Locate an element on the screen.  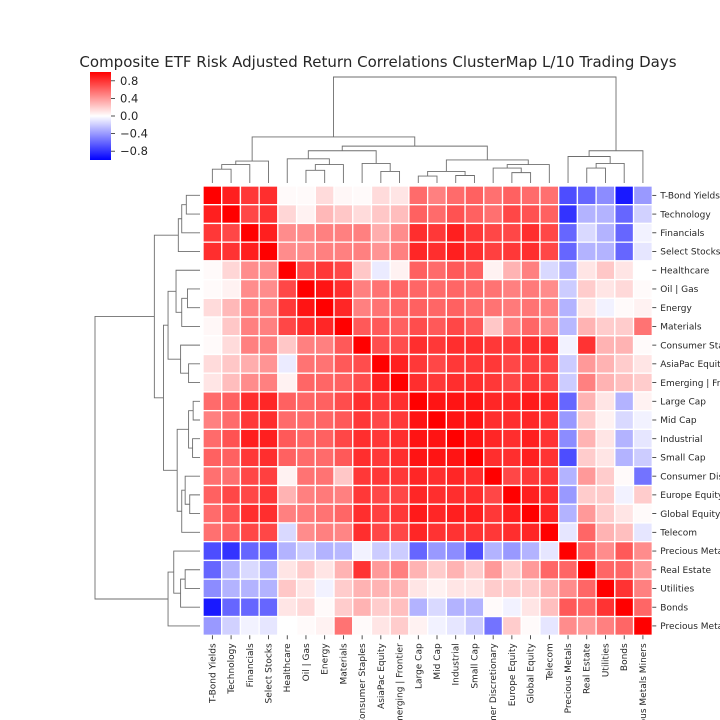
column-label: Precious Metals is located at coordinates (569, 678).